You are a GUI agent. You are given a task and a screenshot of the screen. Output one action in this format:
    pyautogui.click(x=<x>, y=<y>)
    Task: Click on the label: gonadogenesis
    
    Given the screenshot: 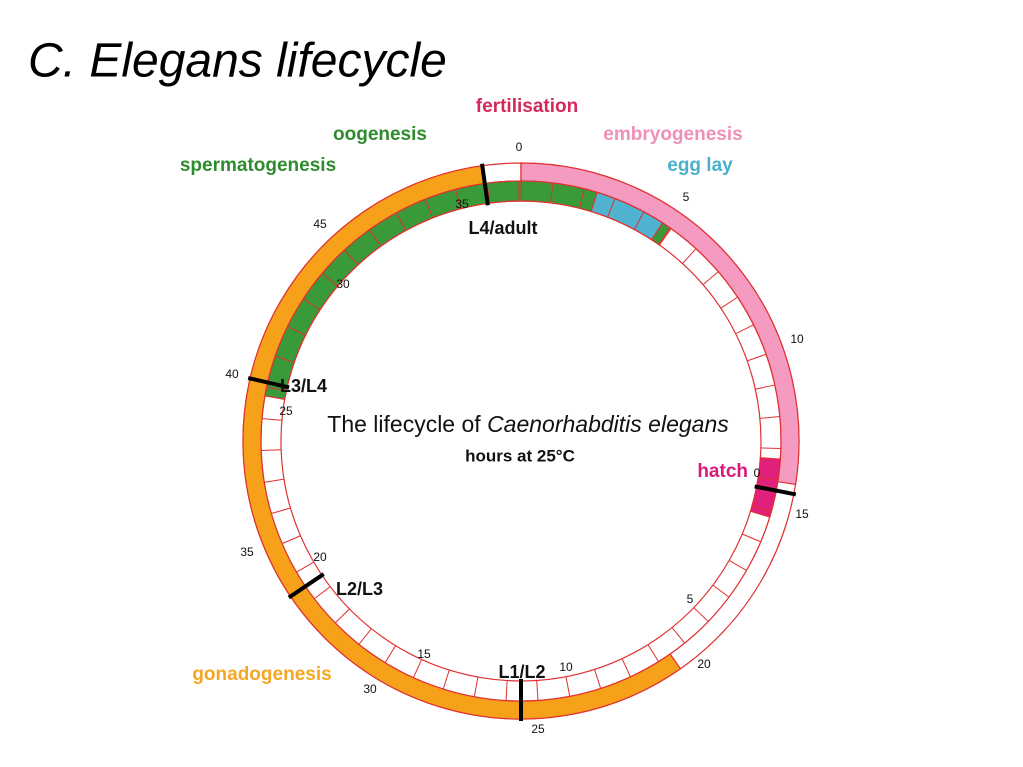 What is the action you would take?
    pyautogui.click(x=261, y=674)
    